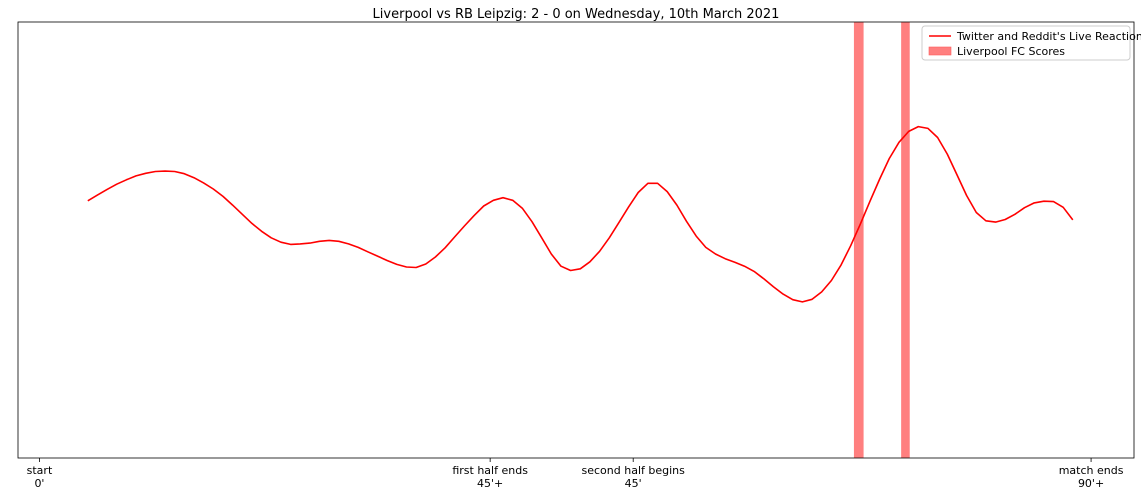  What do you see at coordinates (1011, 51) in the screenshot?
I see `legend-label-scores: Liverpool FC Scores` at bounding box center [1011, 51].